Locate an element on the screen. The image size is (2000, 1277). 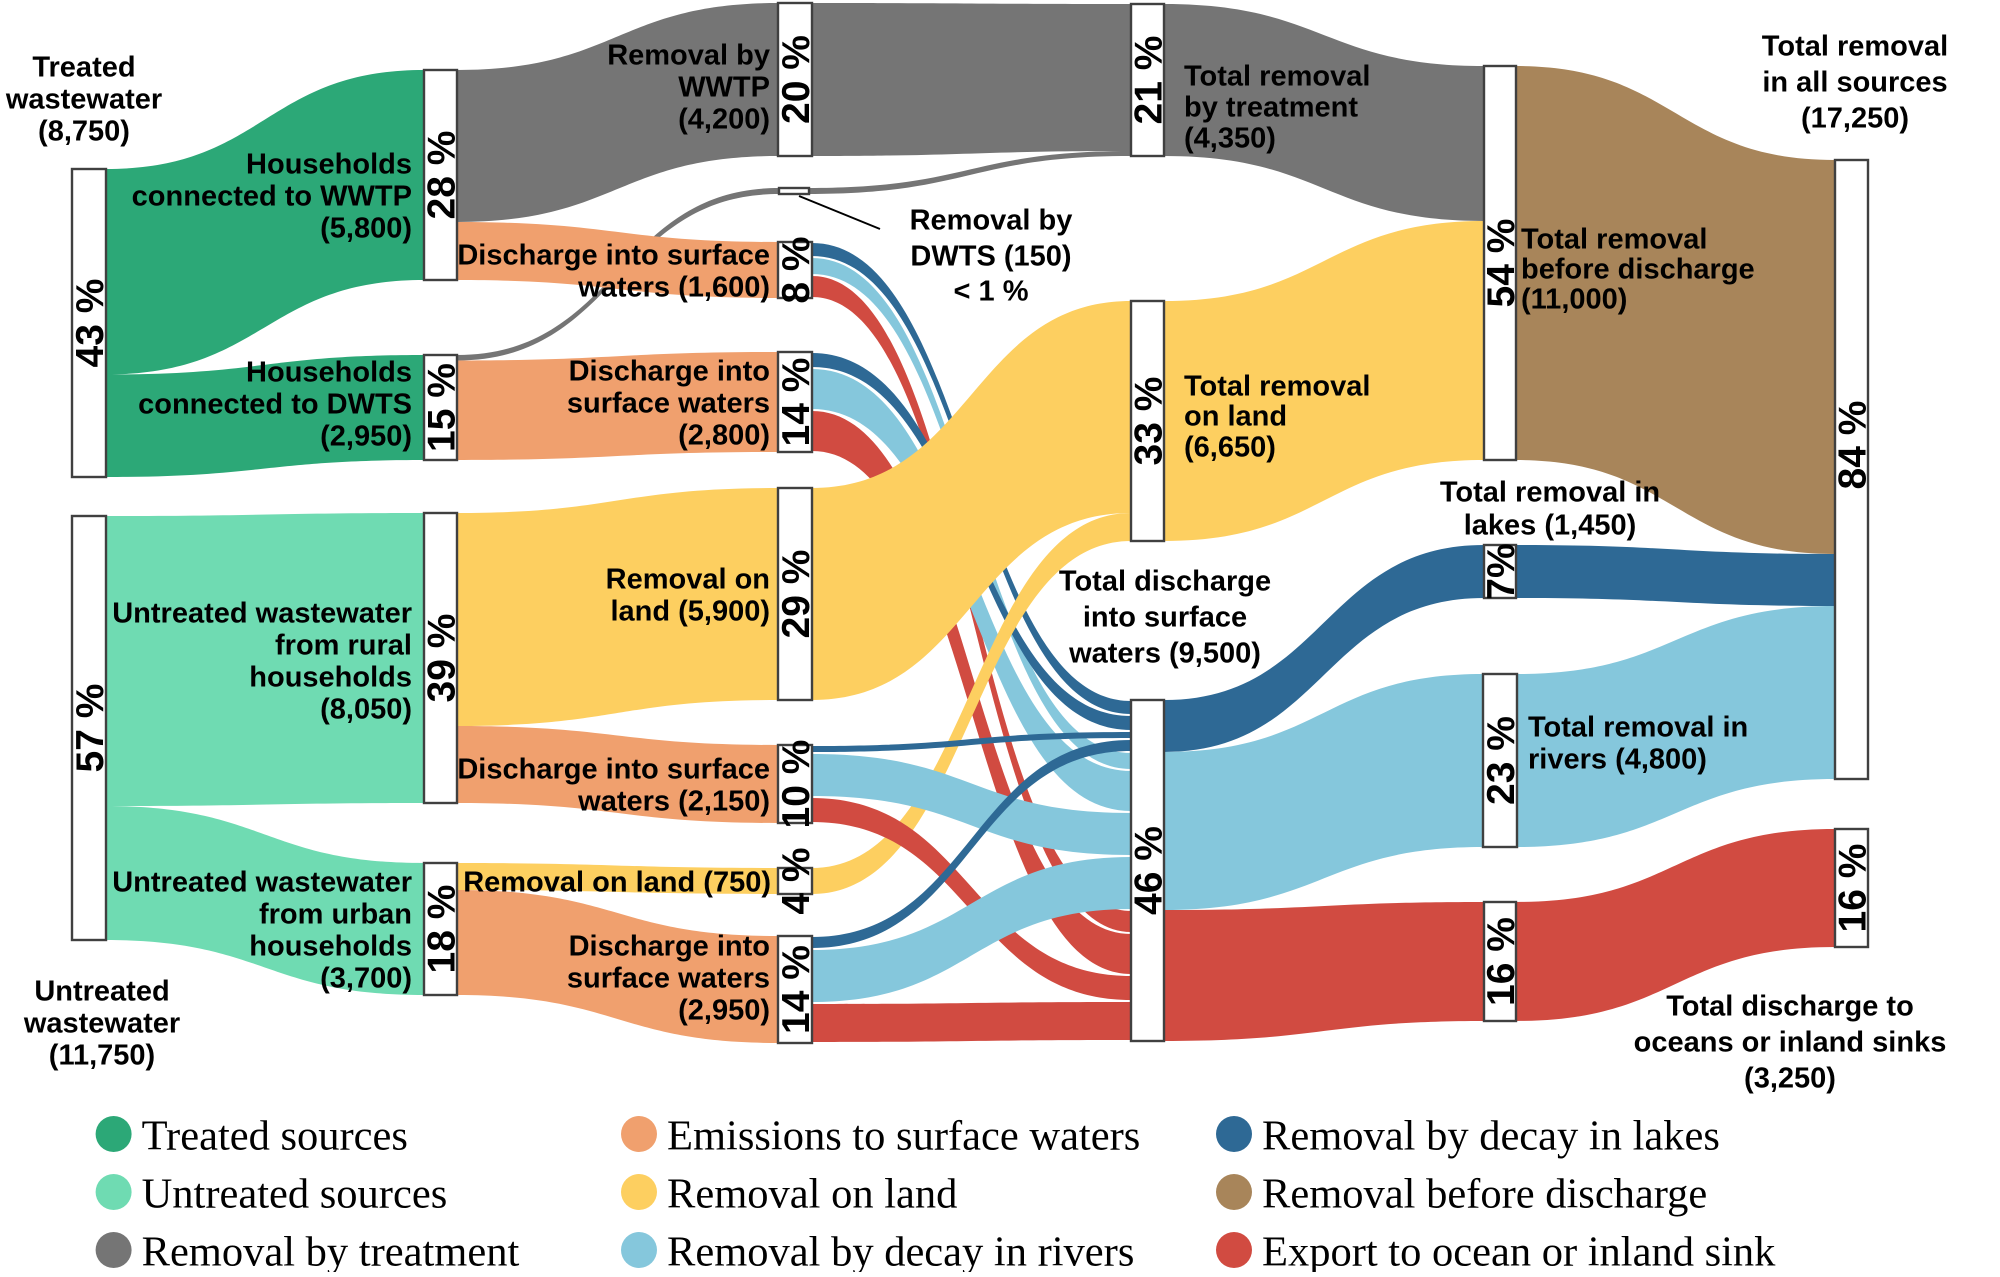
svg-text: before discharge is located at coordinates (1638, 269).